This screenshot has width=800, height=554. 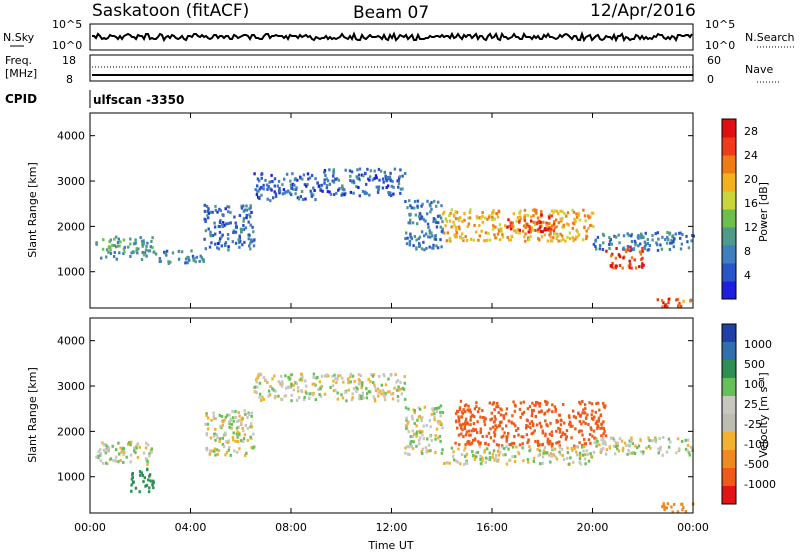 What do you see at coordinates (729, 209) in the screenshot?
I see `power-colorbar-frame` at bounding box center [729, 209].